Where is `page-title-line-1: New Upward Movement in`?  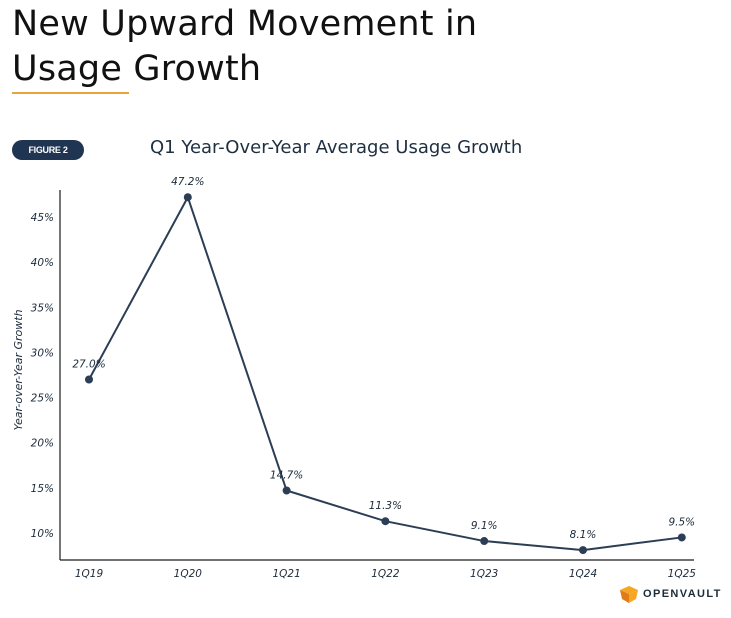 page-title-line-1: New Upward Movement in is located at coordinates (245, 24).